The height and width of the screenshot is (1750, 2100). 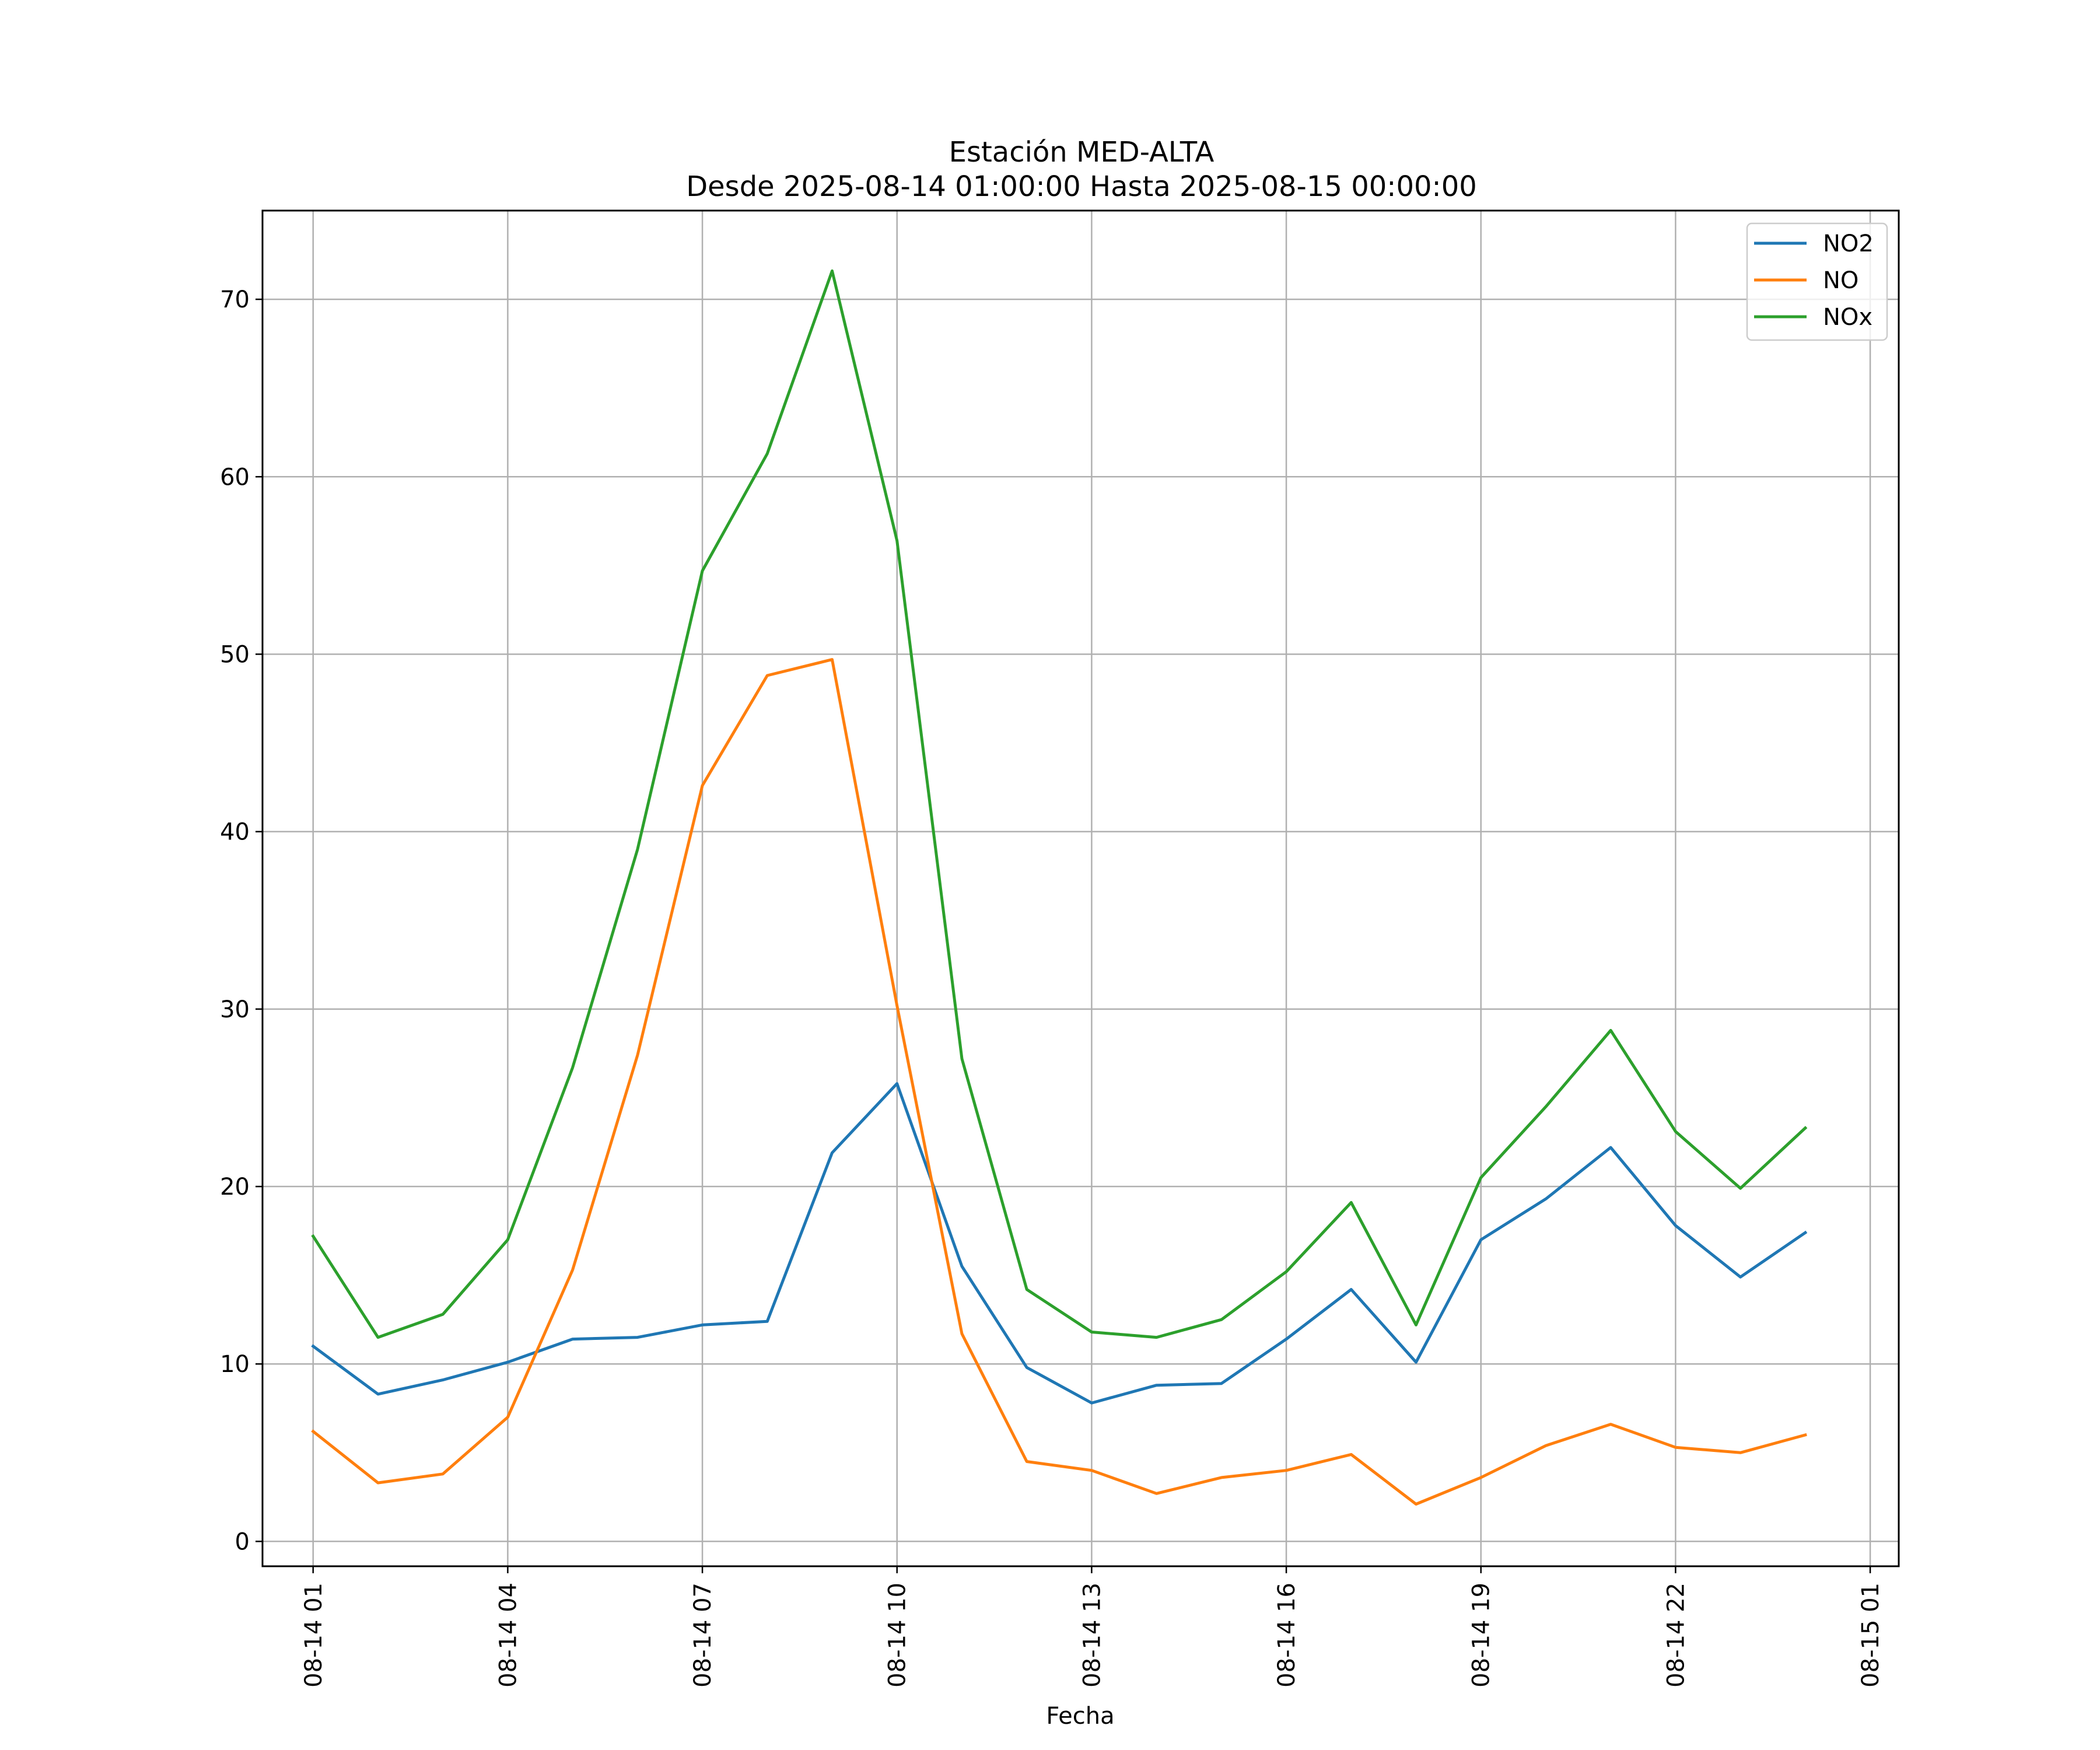 What do you see at coordinates (235, 1187) in the screenshot?
I see `y-tick-label: 20` at bounding box center [235, 1187].